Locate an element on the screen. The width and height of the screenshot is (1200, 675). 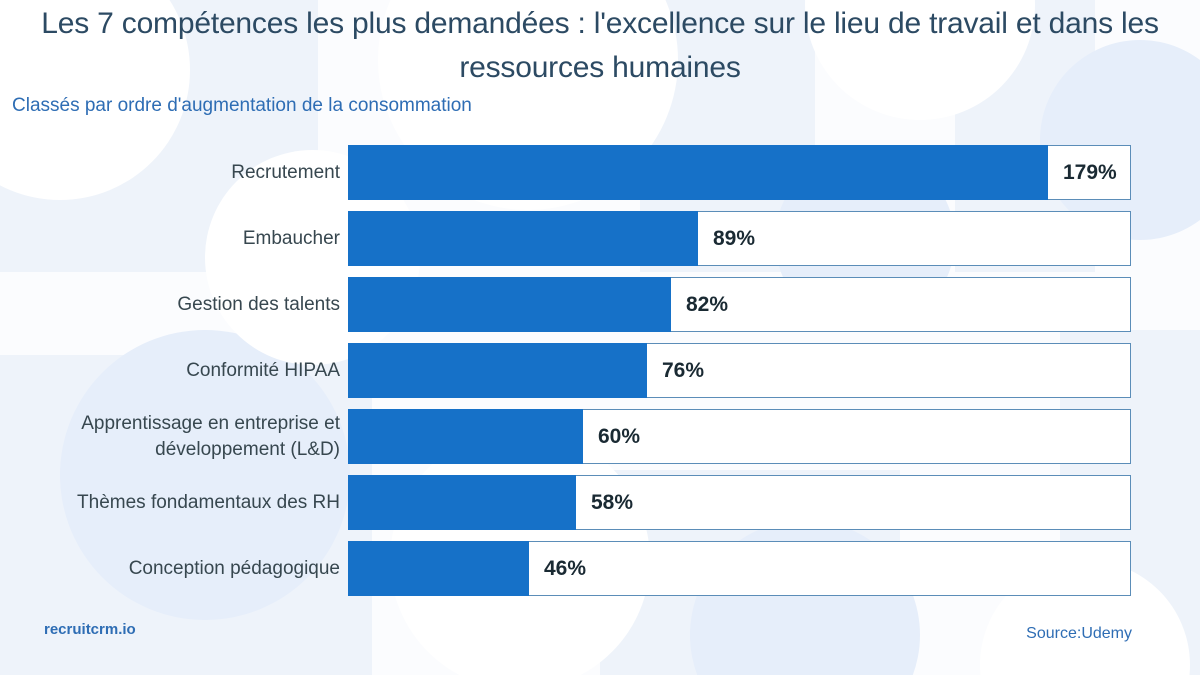
chart-row: Embaucher 89% is located at coordinates (600, 238).